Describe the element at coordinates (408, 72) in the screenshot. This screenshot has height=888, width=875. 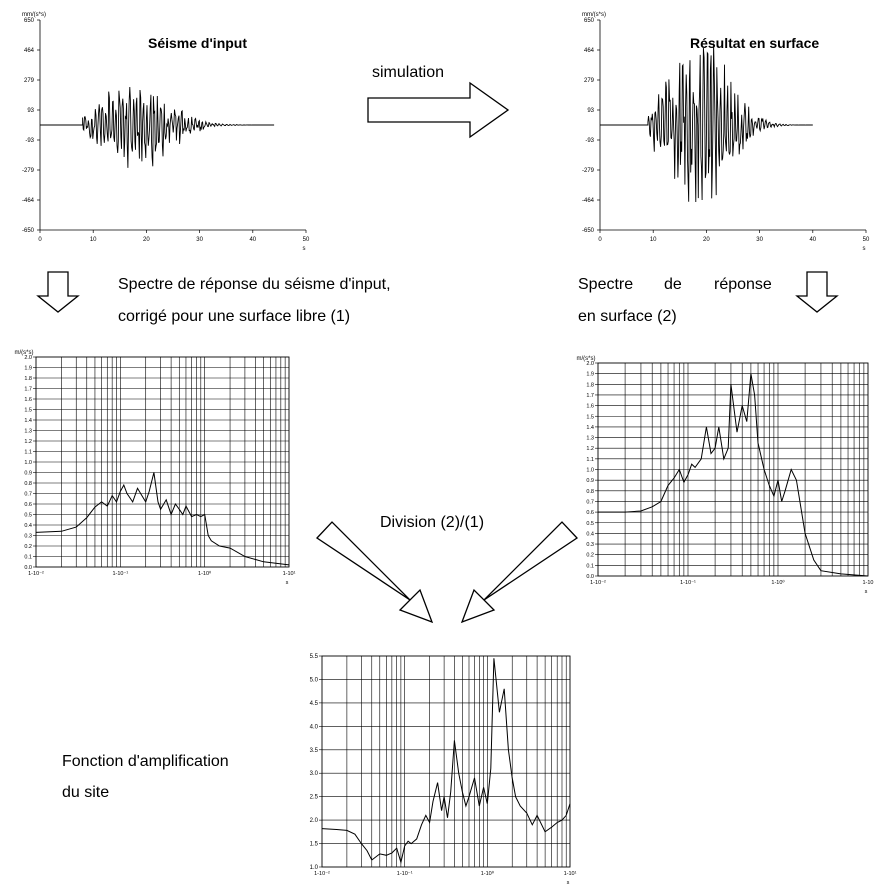
I see `simulation-label: simulation` at that location.